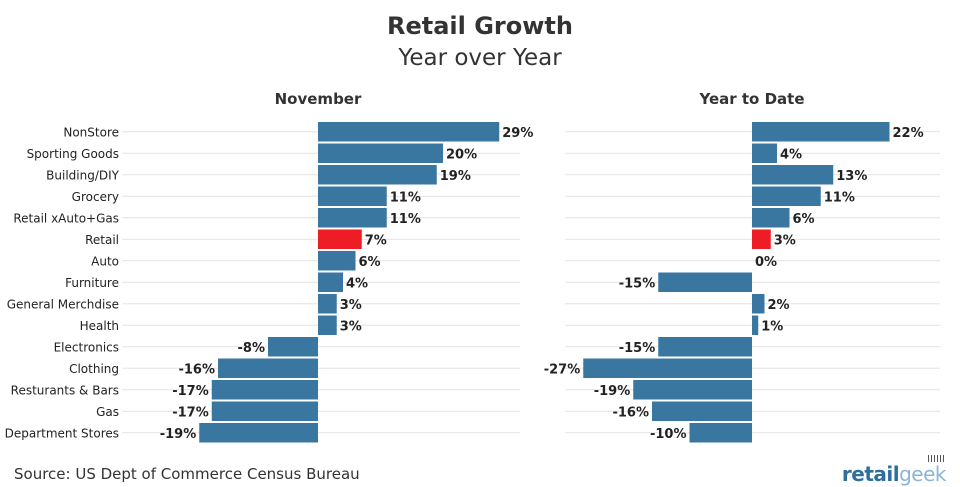 The height and width of the screenshot is (487, 960). I want to click on category-label: Sporting Goods, so click(73, 154).